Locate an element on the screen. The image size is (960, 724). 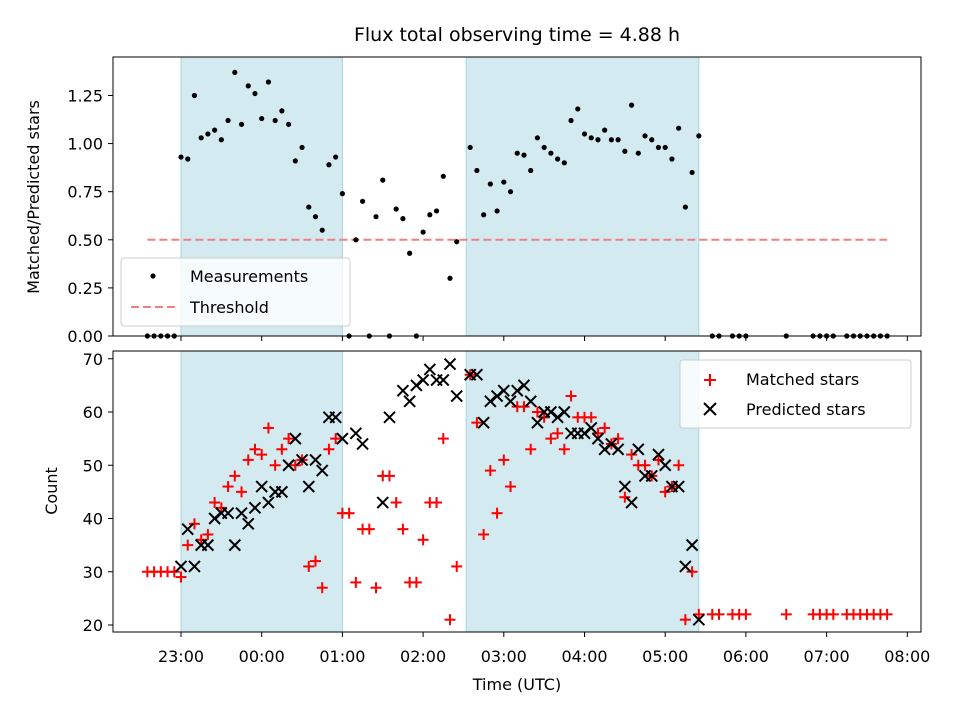
bottom-y-tick-label: 70 is located at coordinates (93, 359).